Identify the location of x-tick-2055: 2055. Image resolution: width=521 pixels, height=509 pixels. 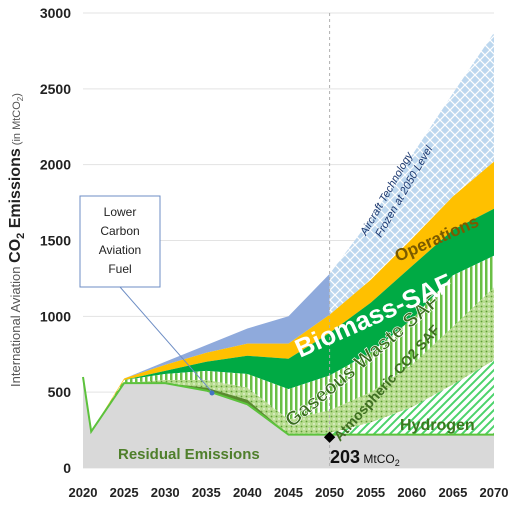
(370, 492).